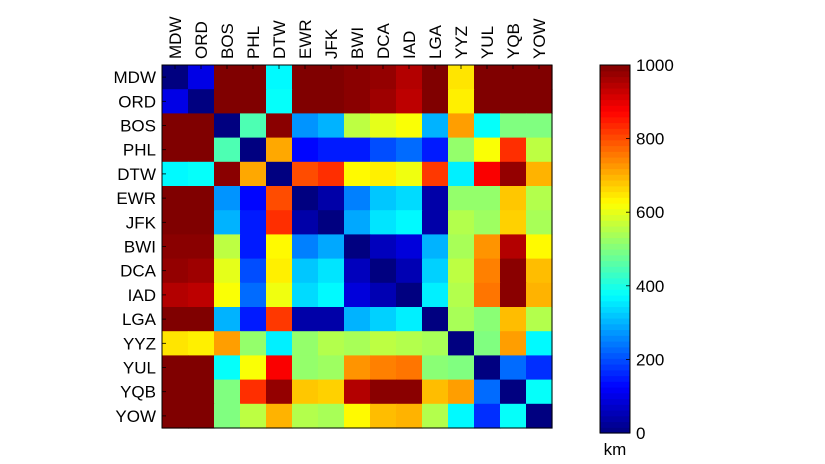  Describe the element at coordinates (135, 77) in the screenshot. I see `y-tick-label: MDW` at that location.